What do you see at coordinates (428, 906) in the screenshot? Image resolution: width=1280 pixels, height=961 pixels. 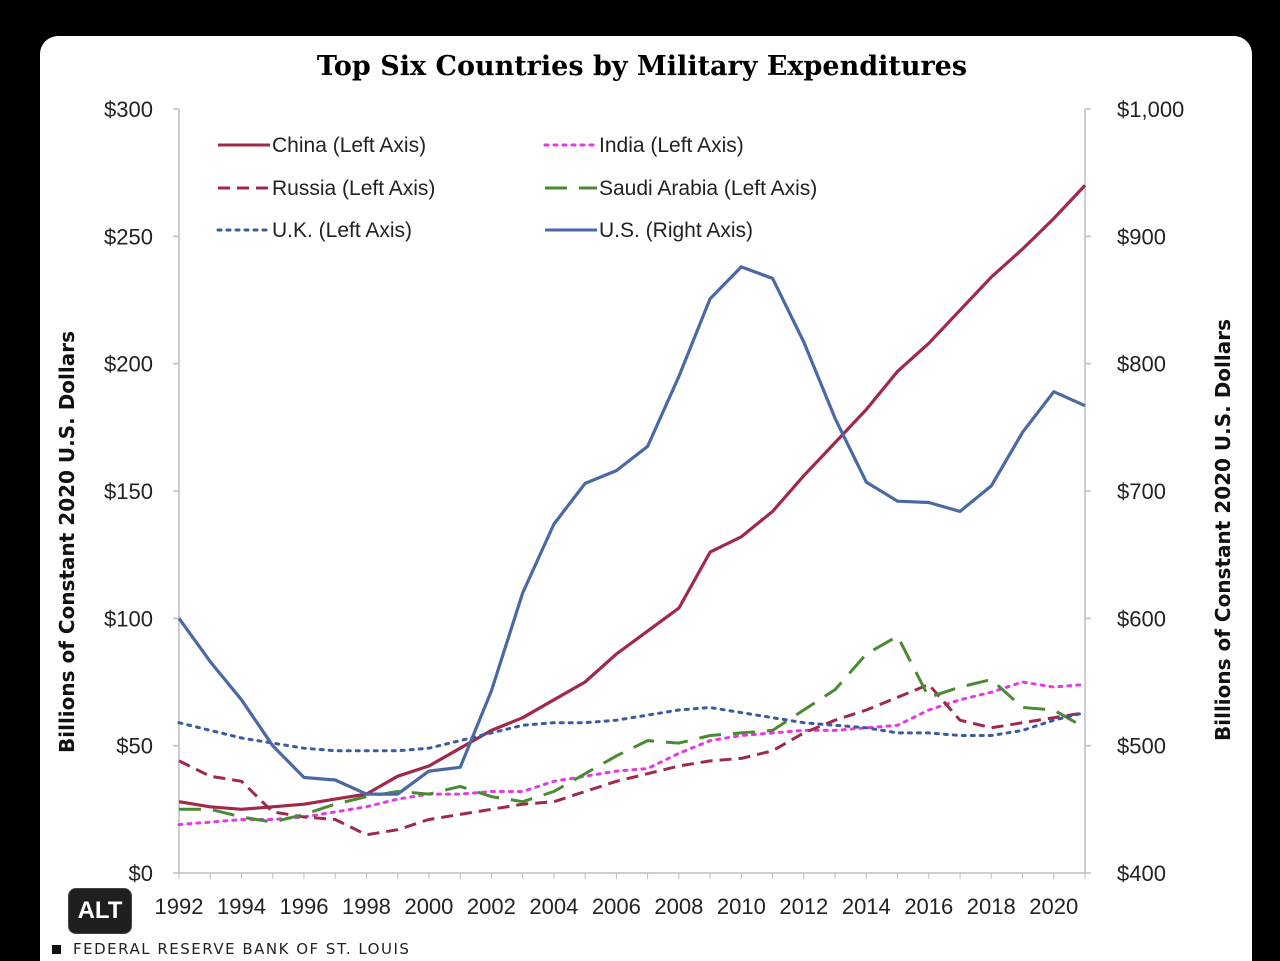 I see `x-tick-label: 2000` at bounding box center [428, 906].